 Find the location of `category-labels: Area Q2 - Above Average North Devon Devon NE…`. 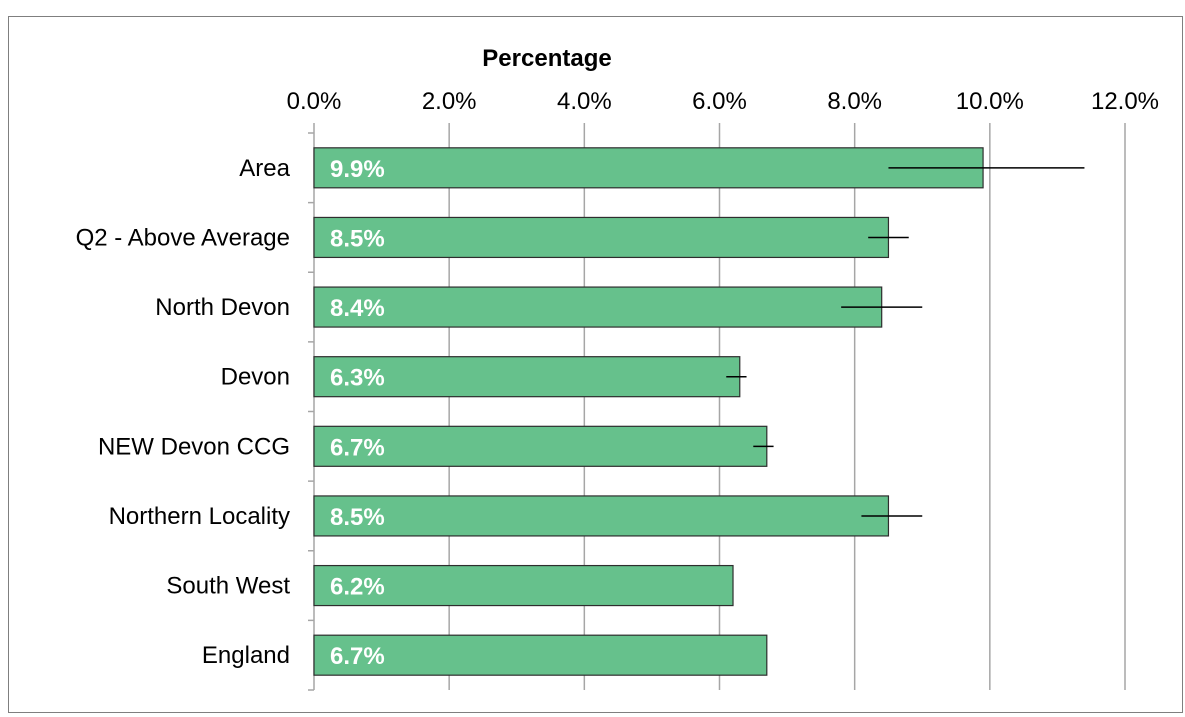

category-labels: Area Q2 - Above Average North Devon Devon NE… is located at coordinates (183, 412).